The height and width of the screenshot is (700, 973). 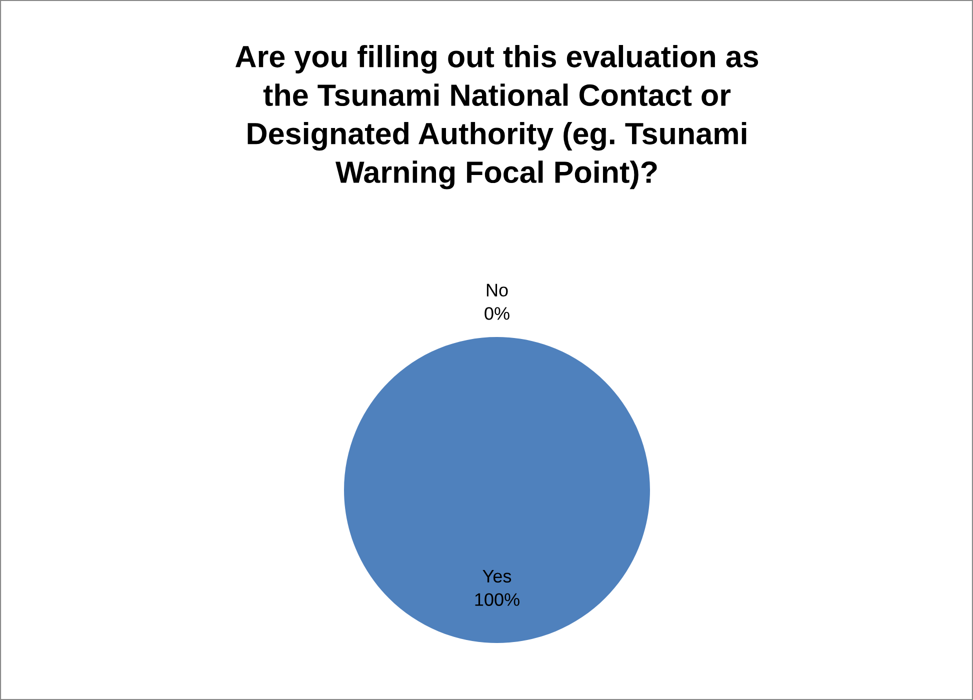 I want to click on text: 0%, so click(x=497, y=313).